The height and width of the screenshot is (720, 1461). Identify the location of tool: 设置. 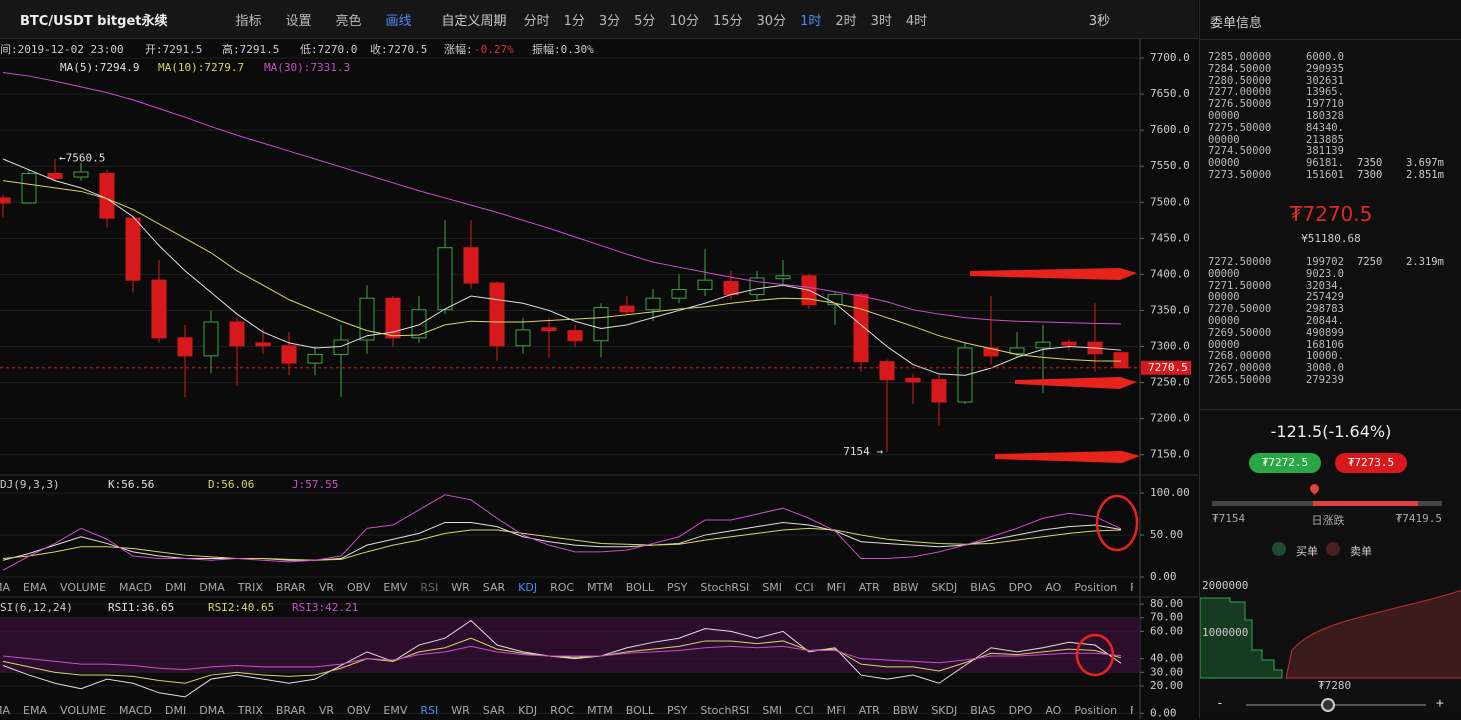
(298, 21).